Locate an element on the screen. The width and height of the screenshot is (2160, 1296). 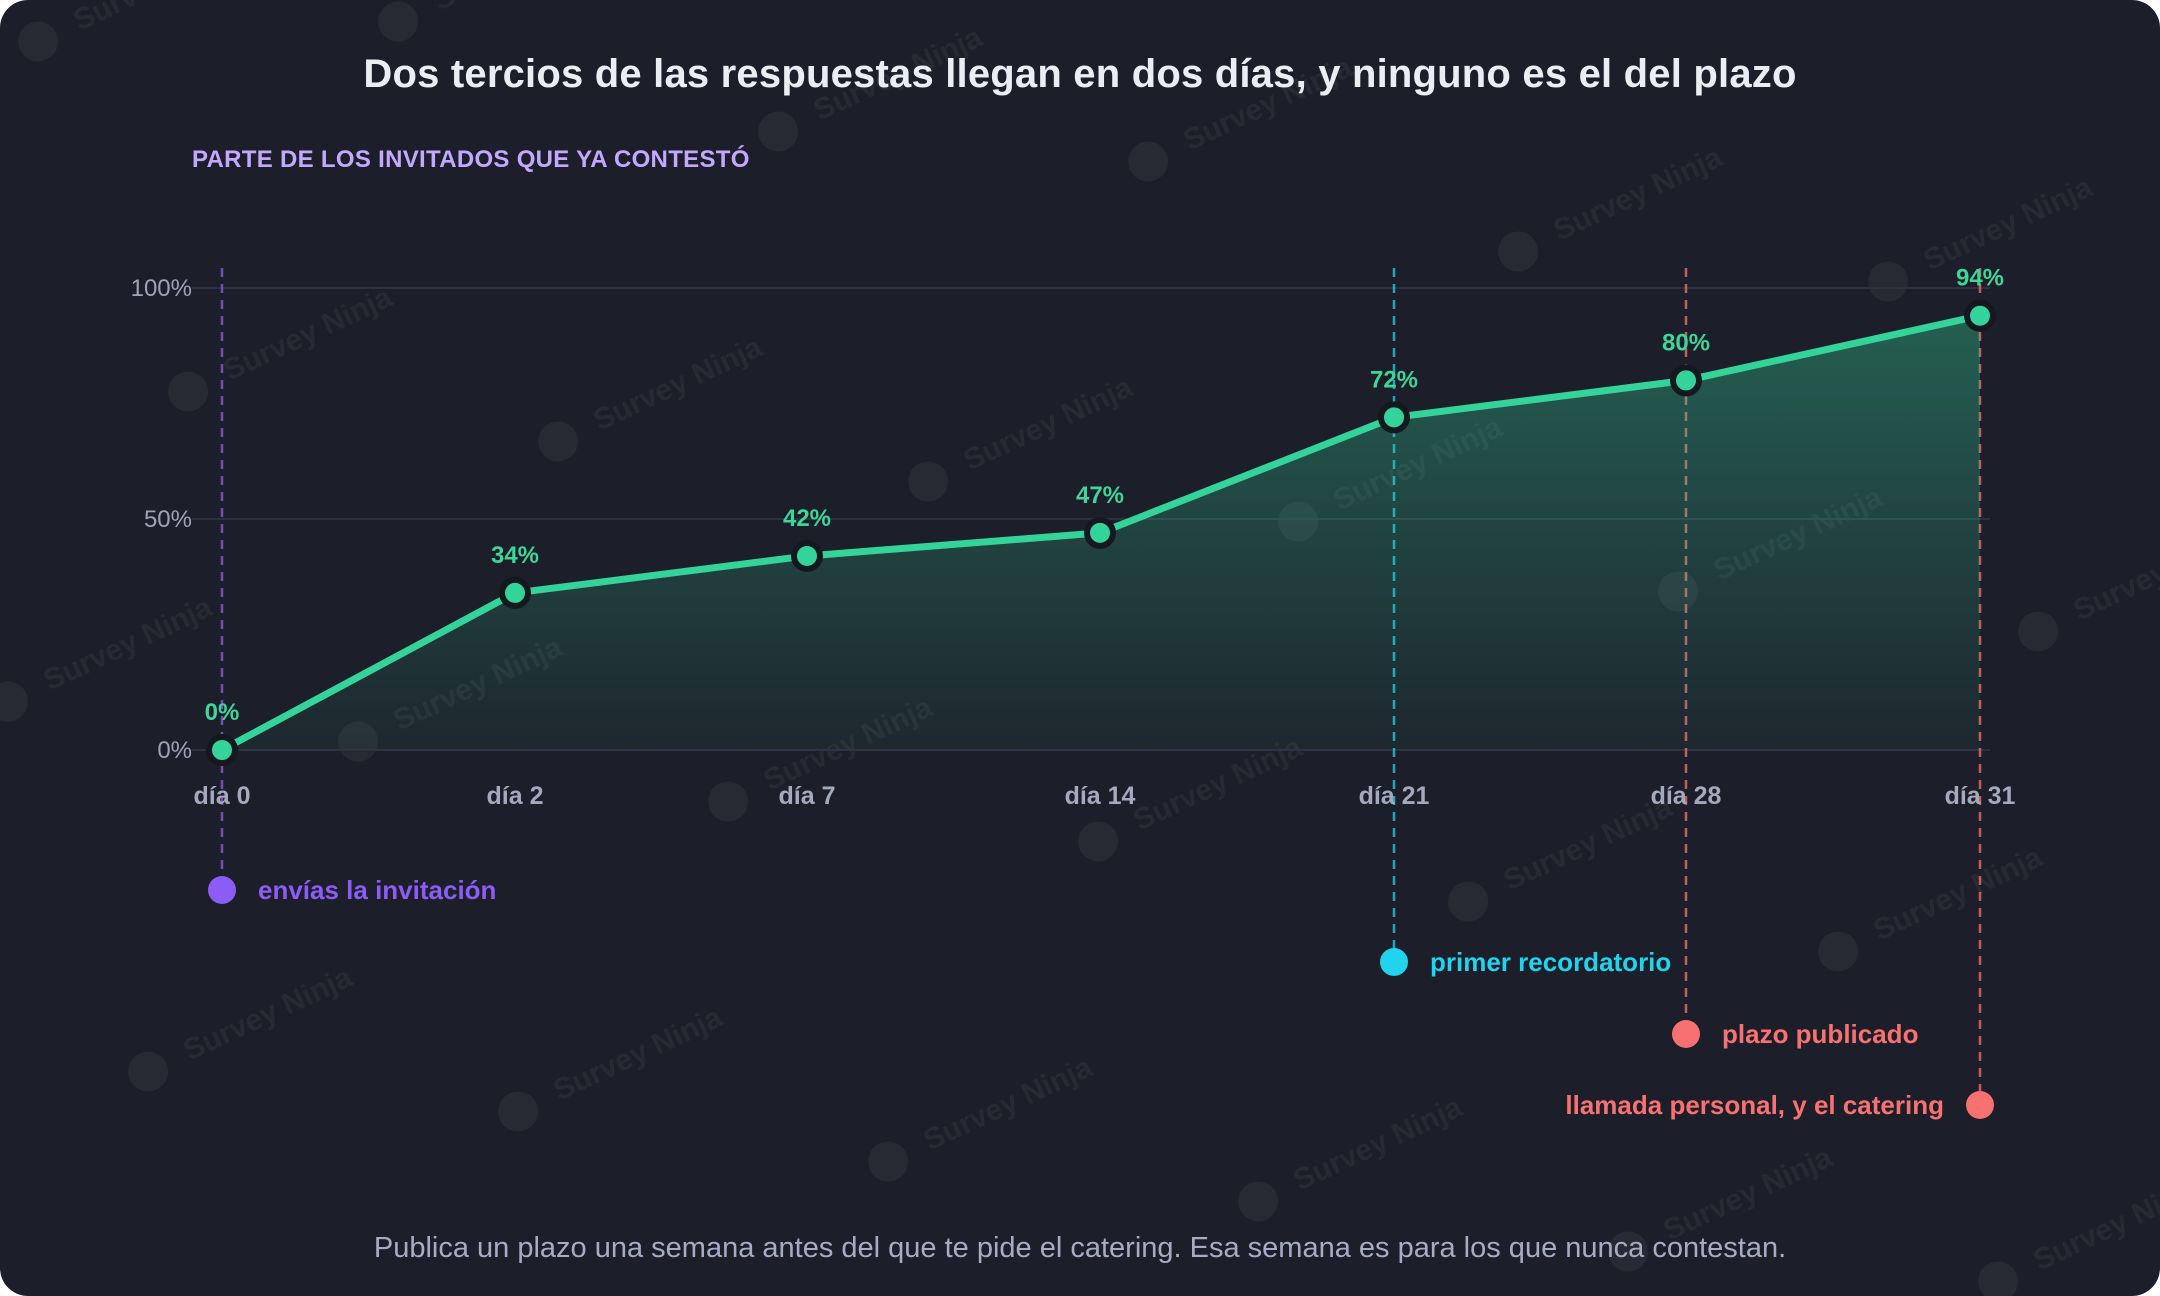
data-label: 80% is located at coordinates (1686, 342).